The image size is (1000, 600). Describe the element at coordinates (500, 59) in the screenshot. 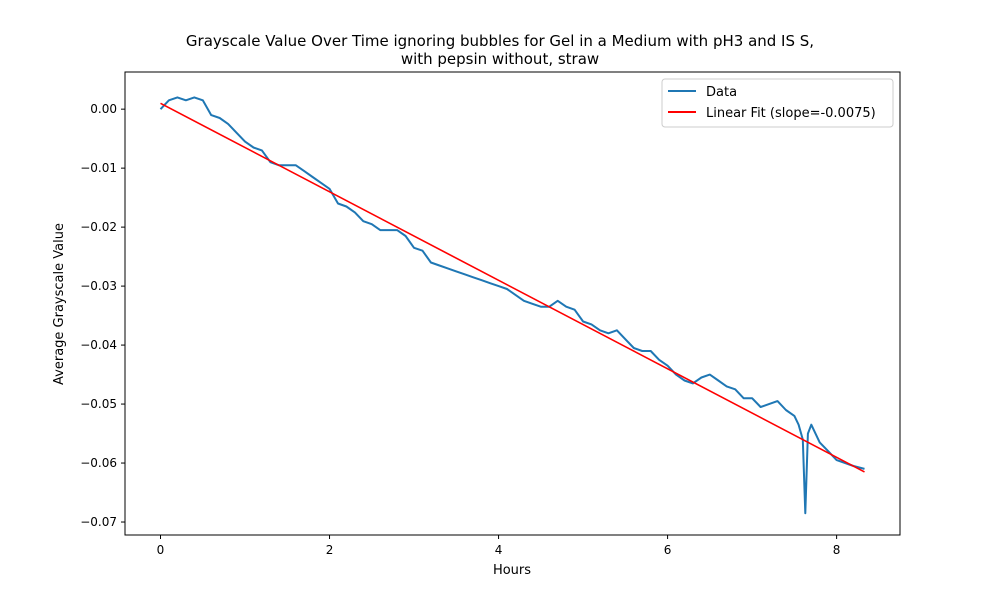

I see `chart-subtitle: with pepsin without, straw` at that location.